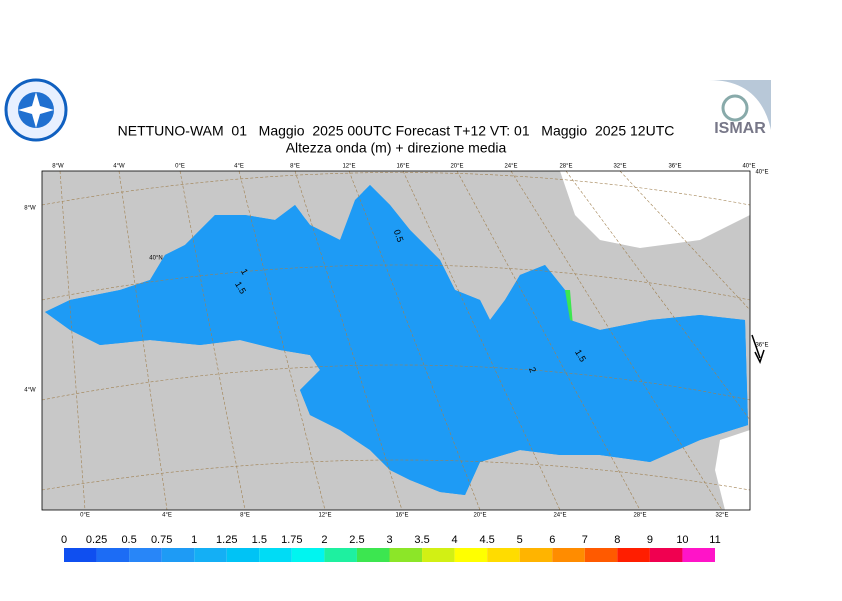 The image size is (842, 601). What do you see at coordinates (487, 540) in the screenshot?
I see `colorbar-label: 4.5` at bounding box center [487, 540].